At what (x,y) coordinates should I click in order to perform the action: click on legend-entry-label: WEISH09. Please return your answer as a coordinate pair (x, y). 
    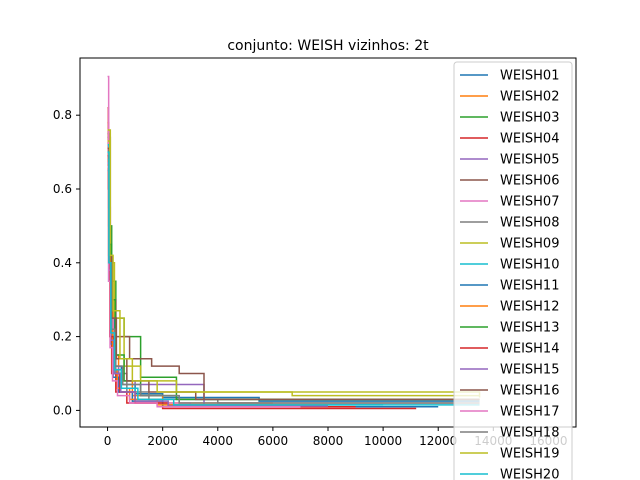
    Looking at the image, I should click on (529, 244).